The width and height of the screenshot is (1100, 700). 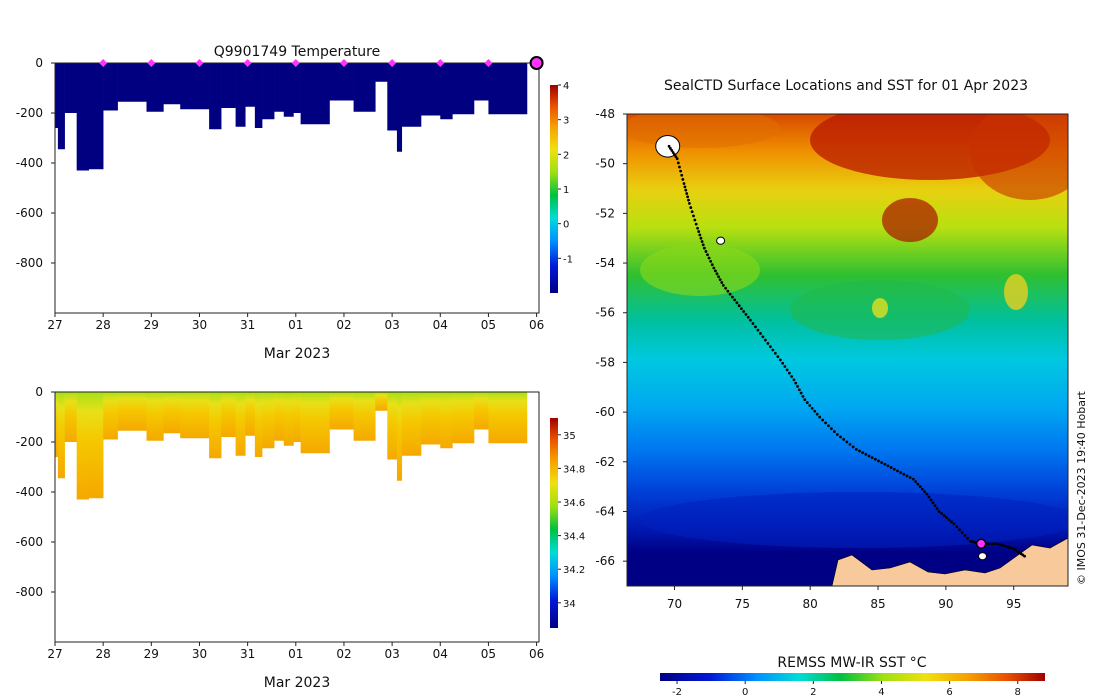 I want to click on temperature-xtick-label: 30, so click(x=199, y=325).